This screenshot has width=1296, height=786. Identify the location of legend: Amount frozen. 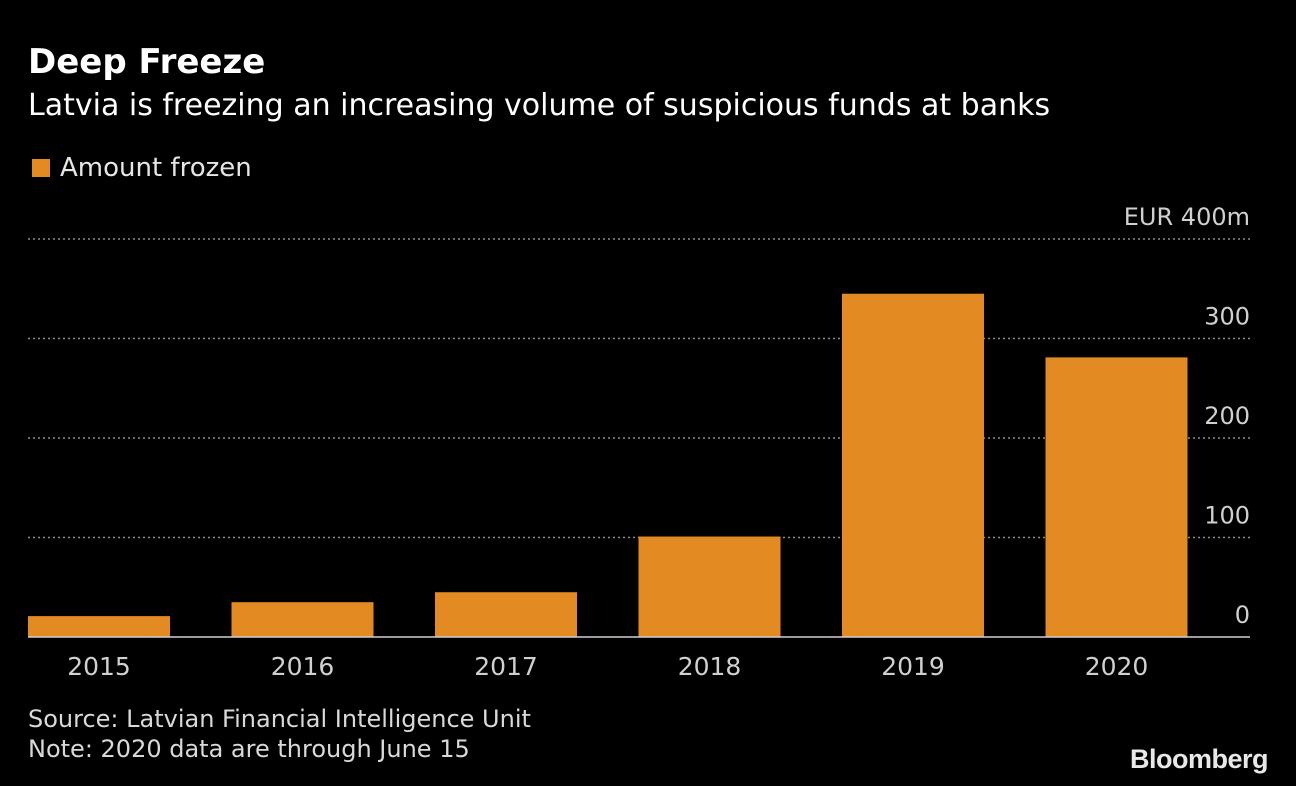
(142, 168).